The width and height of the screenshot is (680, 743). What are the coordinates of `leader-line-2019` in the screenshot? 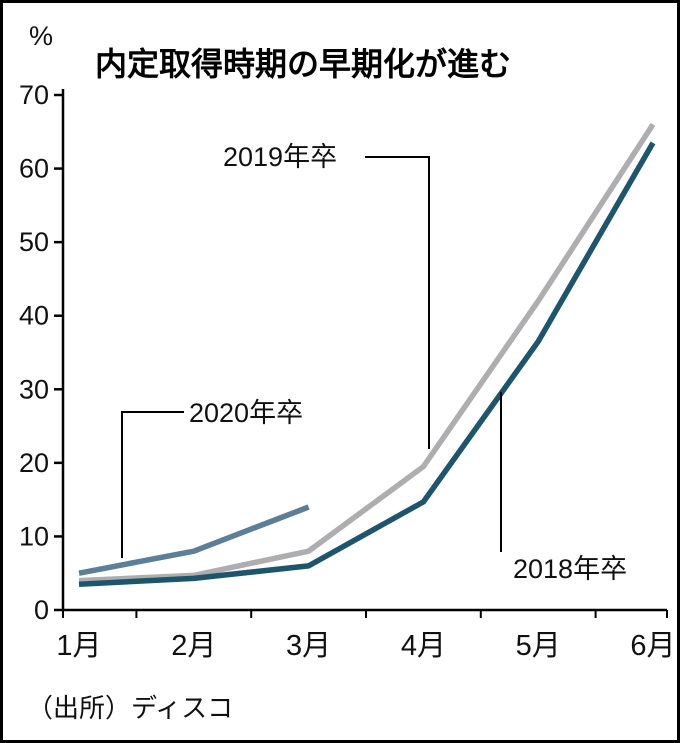 It's located at (397, 302).